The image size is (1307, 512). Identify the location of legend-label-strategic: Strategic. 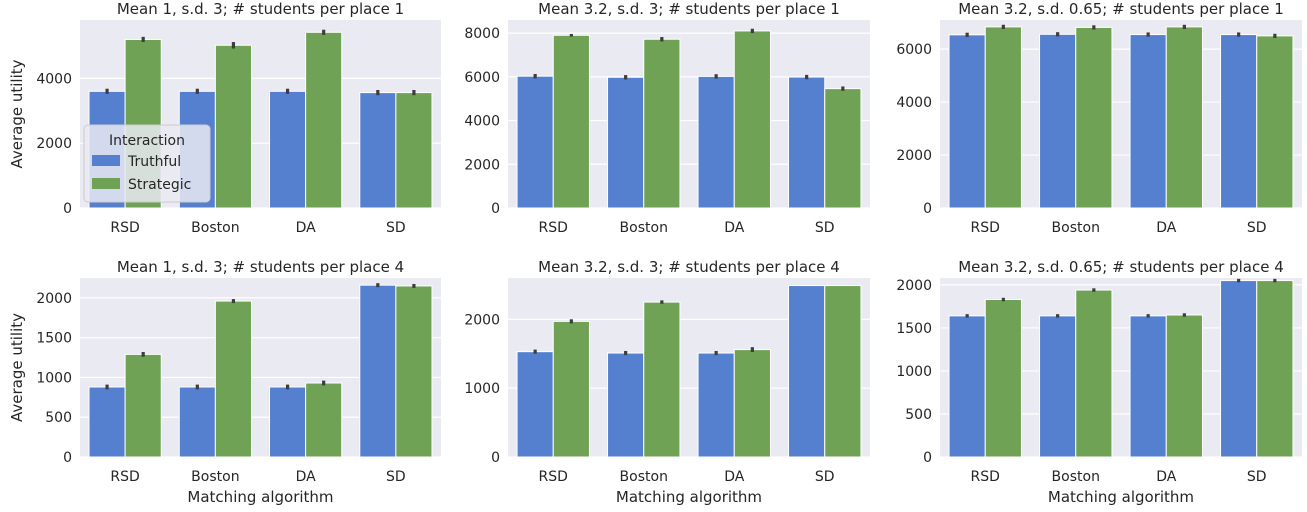
(159, 185).